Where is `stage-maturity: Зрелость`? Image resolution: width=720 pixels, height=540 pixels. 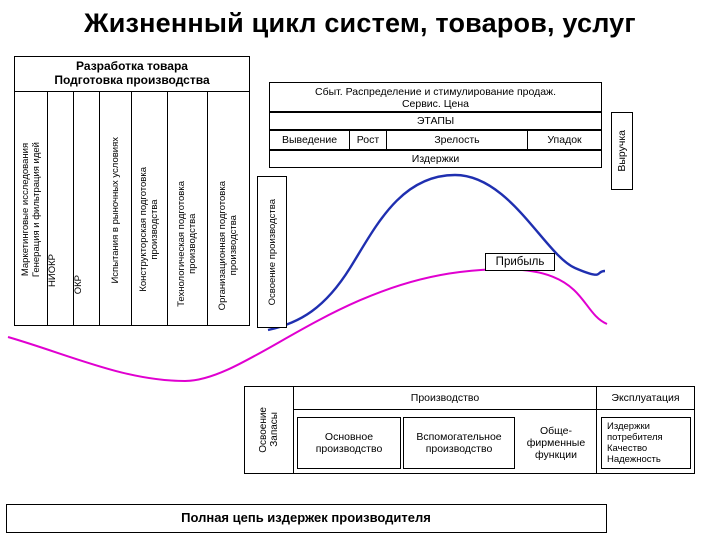
stage-maturity: Зрелость is located at coordinates (457, 140).